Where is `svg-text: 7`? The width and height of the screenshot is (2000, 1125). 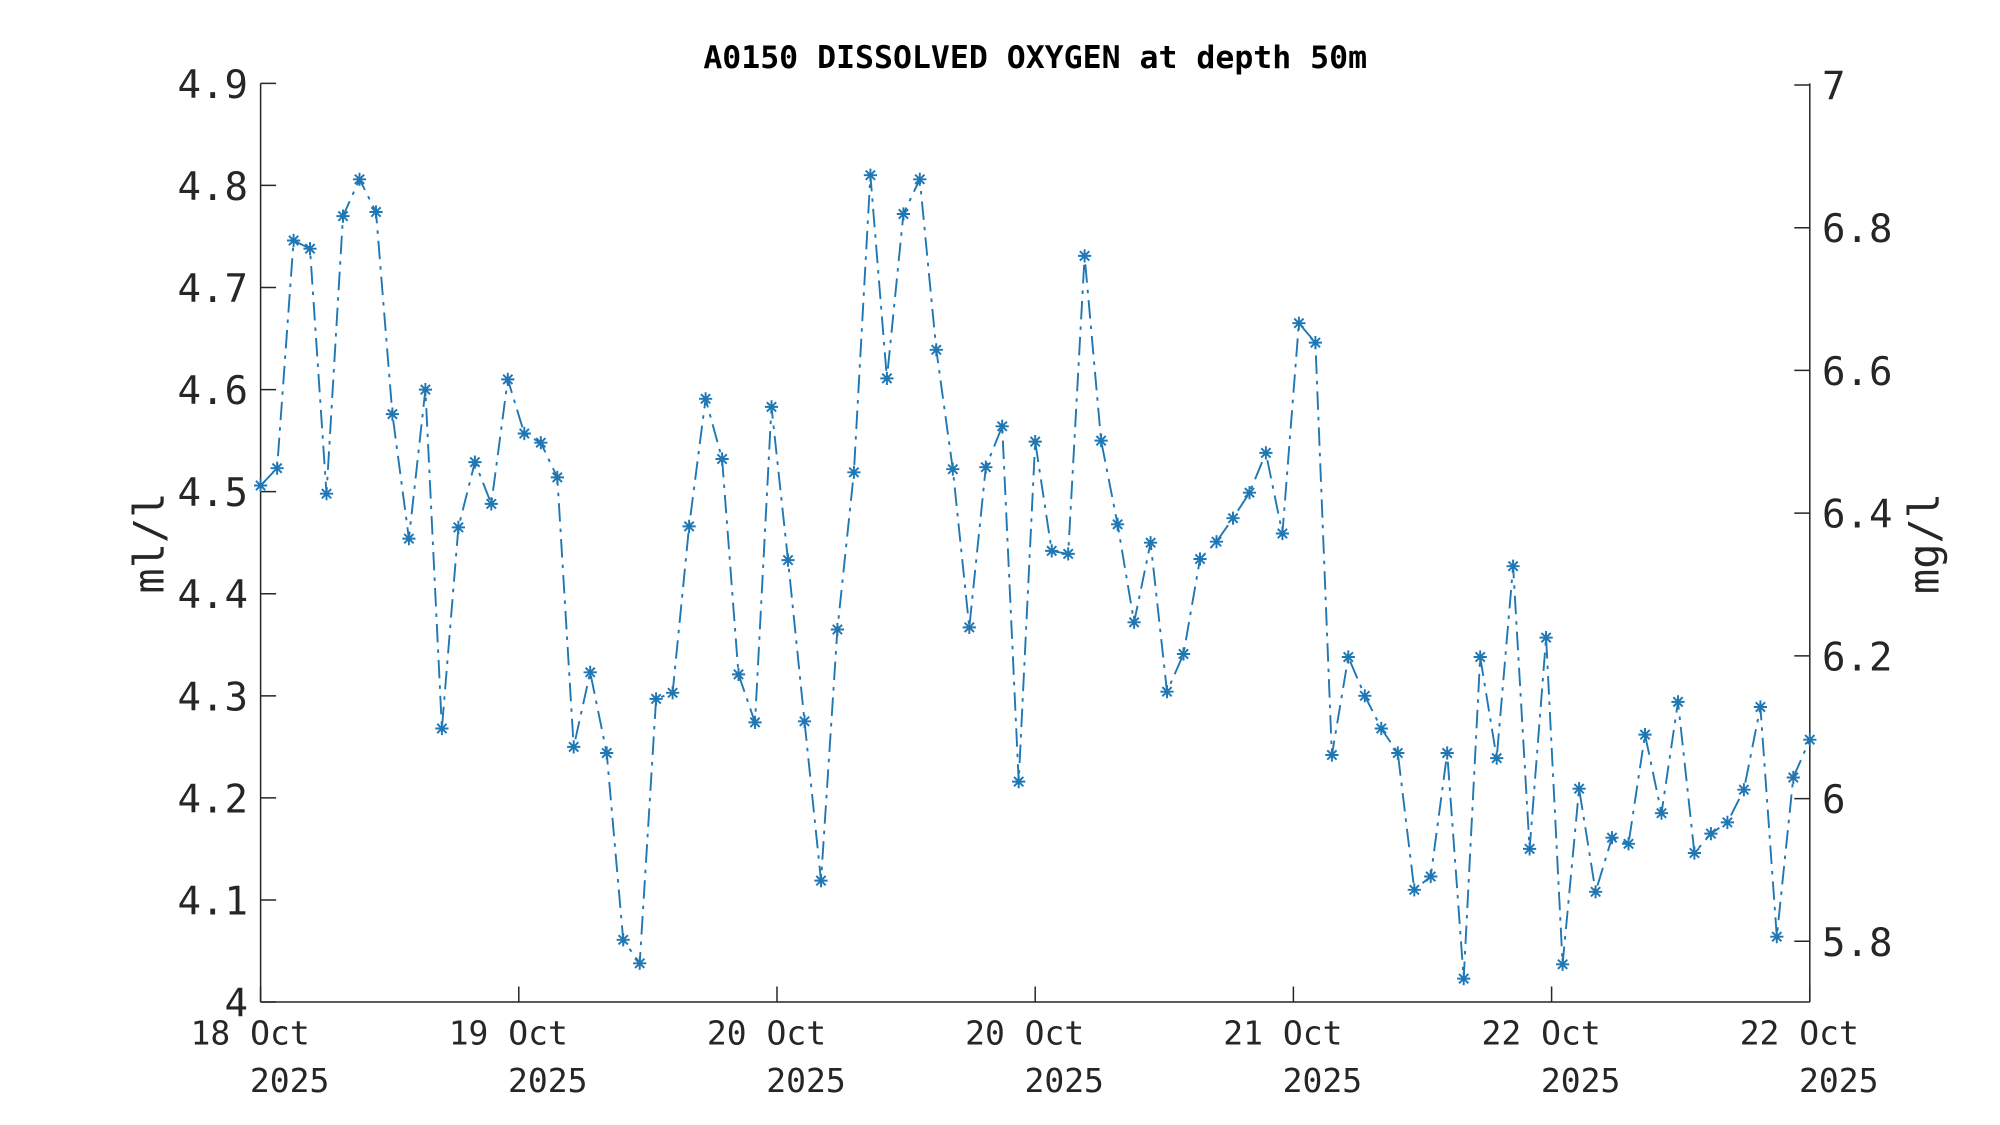 svg-text: 7 is located at coordinates (1833, 87).